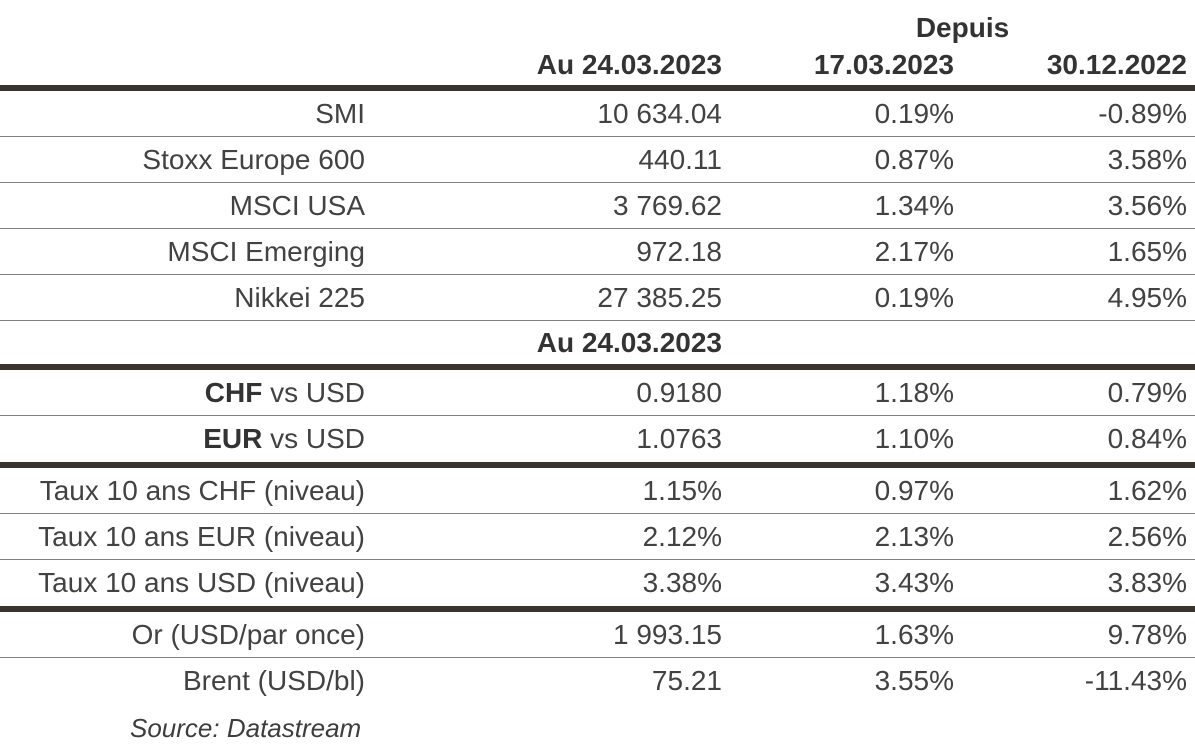 Image resolution: width=1195 pixels, height=753 pixels. I want to click on row-pct-since-17-03: 0.87%, so click(914, 159).